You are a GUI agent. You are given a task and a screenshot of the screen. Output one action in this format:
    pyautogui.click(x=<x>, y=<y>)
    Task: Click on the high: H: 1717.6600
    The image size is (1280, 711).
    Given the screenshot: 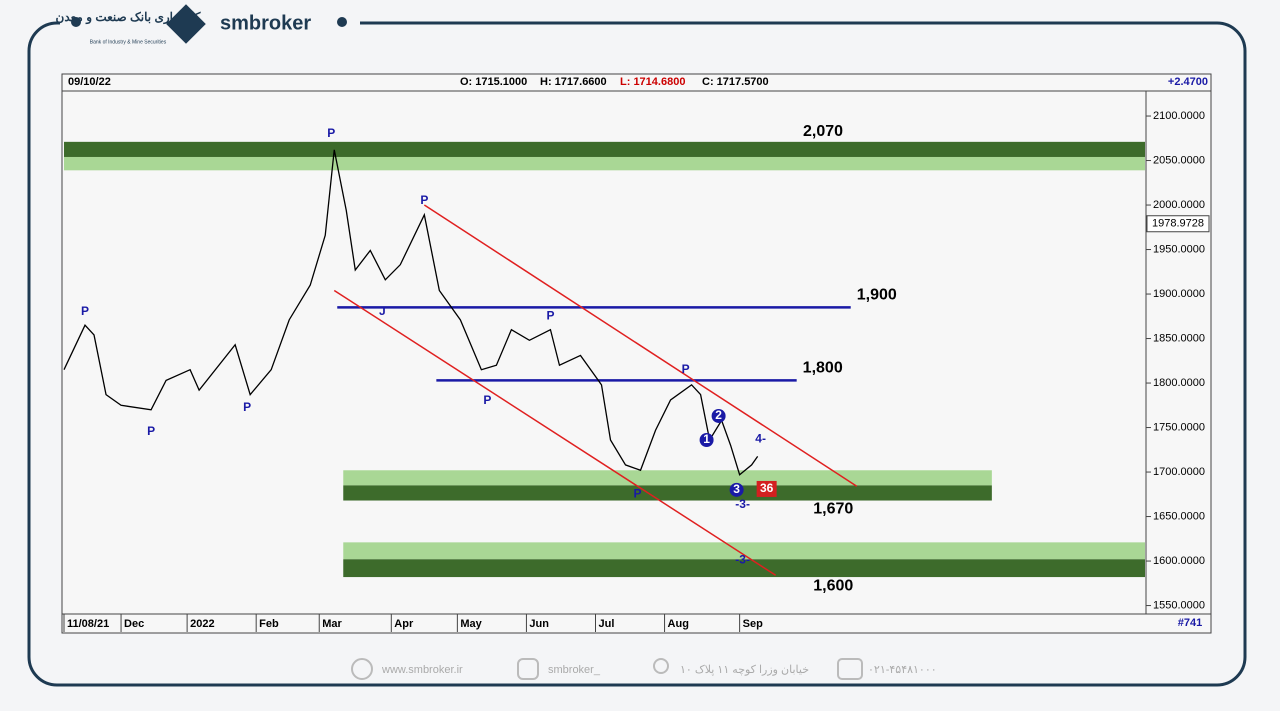 What is the action you would take?
    pyautogui.click(x=573, y=82)
    